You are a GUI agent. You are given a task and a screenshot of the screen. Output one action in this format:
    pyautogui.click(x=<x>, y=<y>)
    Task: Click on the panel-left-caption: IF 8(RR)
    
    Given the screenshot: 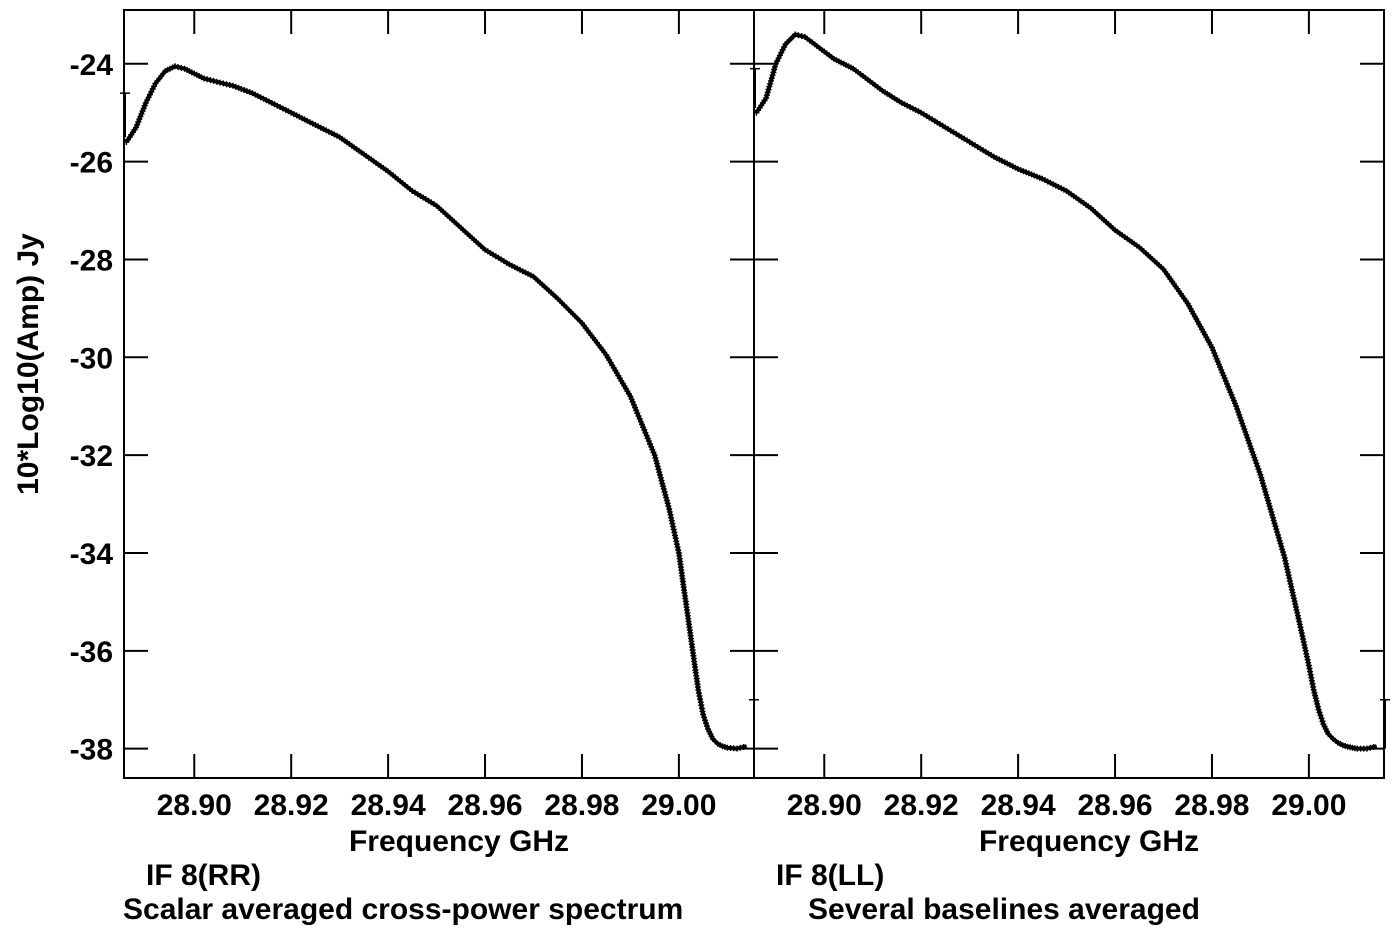 What is the action you would take?
    pyautogui.click(x=203, y=875)
    